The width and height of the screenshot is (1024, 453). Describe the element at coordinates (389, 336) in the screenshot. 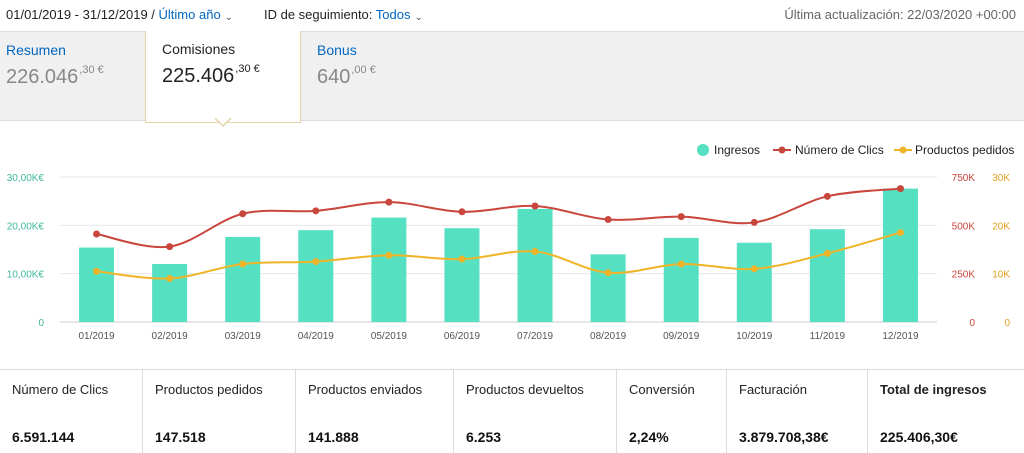

I see `x-axis-tick: 05/2019` at that location.